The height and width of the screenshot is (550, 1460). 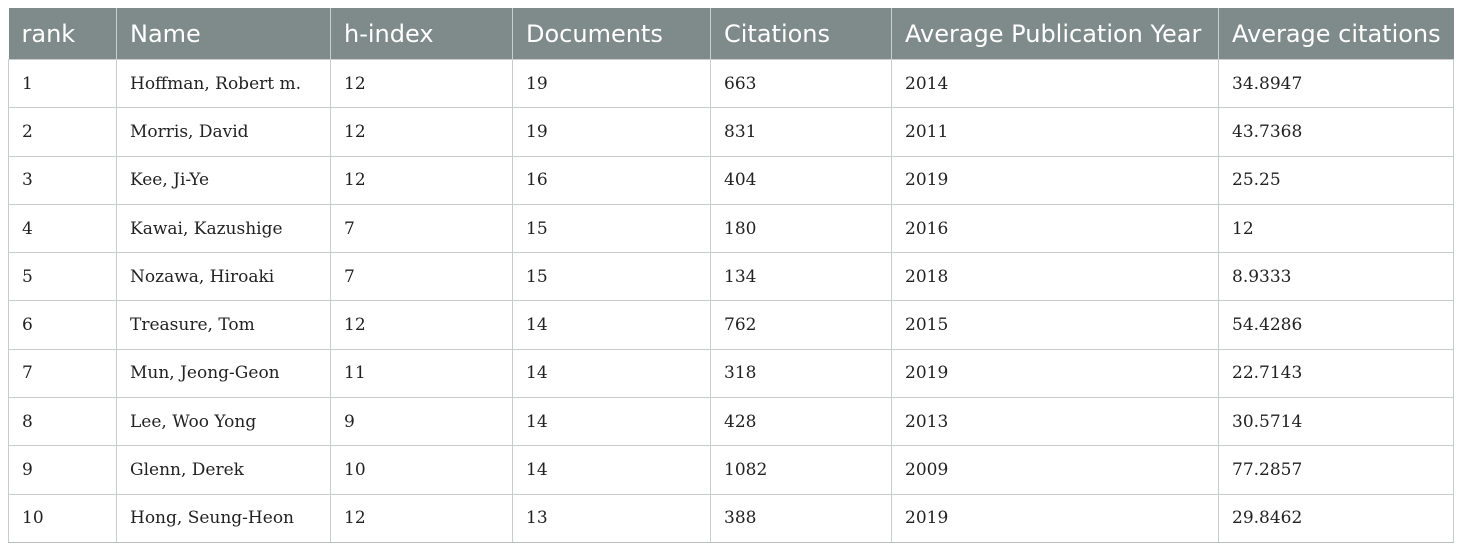 What do you see at coordinates (223, 83) in the screenshot?
I see `cell-name: Hoffman, Robert m.` at bounding box center [223, 83].